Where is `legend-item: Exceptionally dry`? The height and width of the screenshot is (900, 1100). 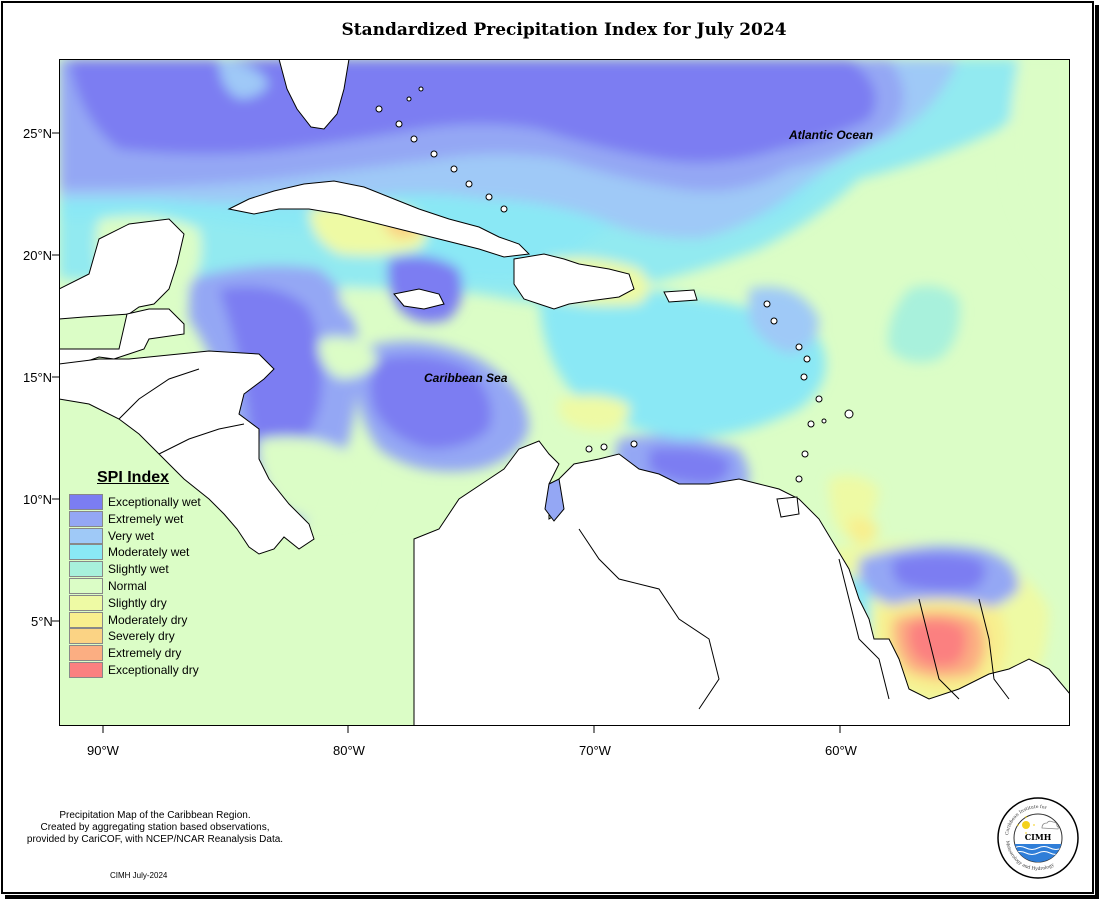
legend-item: Exceptionally dry is located at coordinates (168, 670).